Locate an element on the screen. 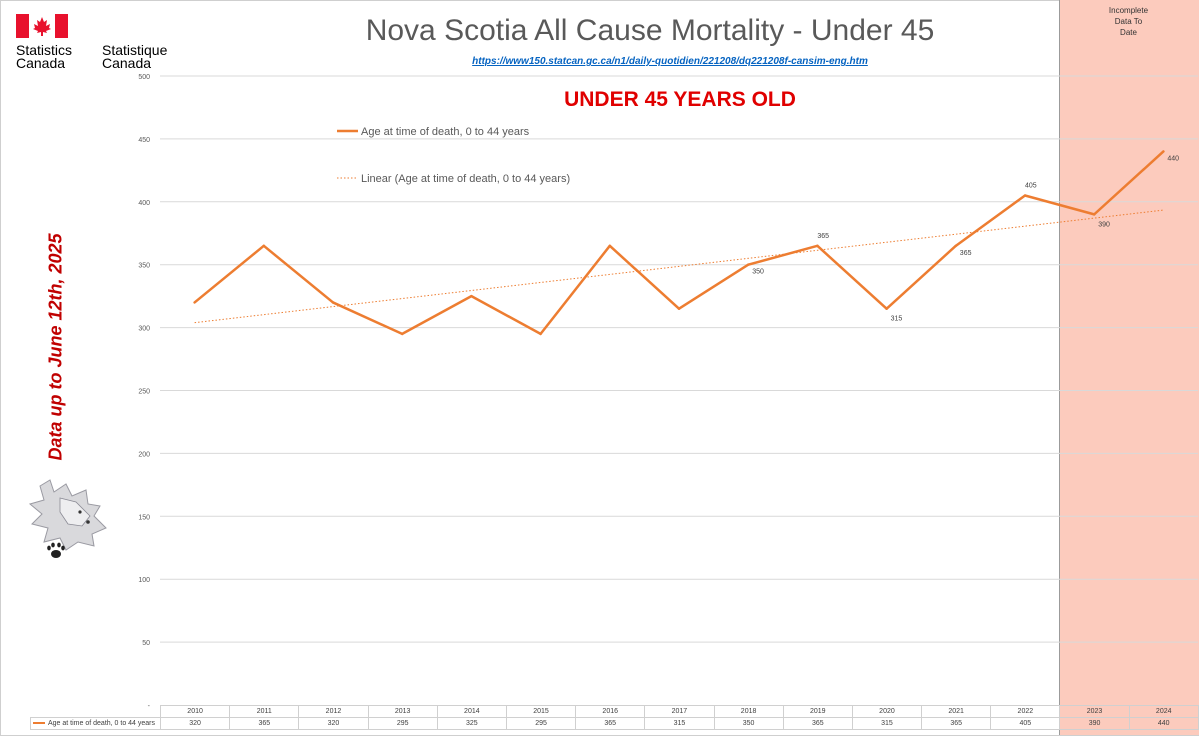 The width and height of the screenshot is (1199, 736). table-series-name: Age at time of death, 0 to 44 years is located at coordinates (102, 723).